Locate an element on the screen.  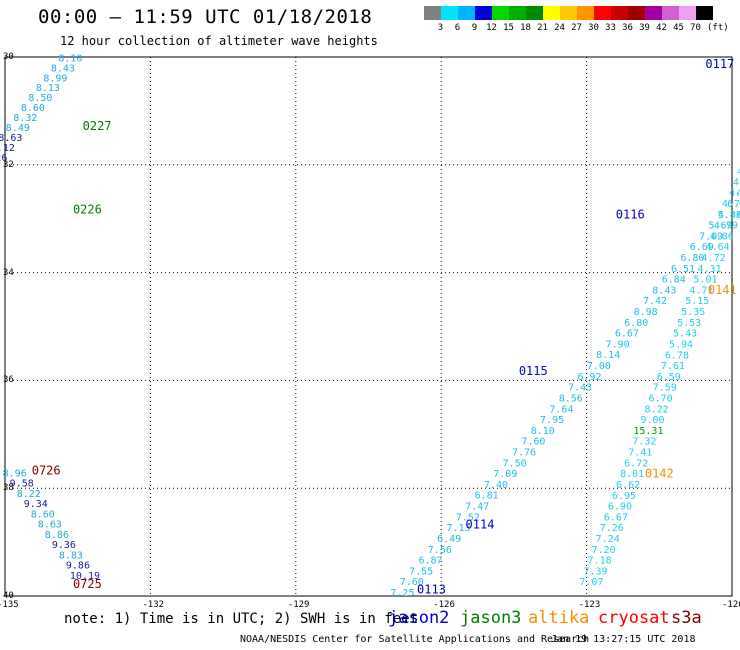
colorbar-label: 6 is located at coordinates (457, 28).